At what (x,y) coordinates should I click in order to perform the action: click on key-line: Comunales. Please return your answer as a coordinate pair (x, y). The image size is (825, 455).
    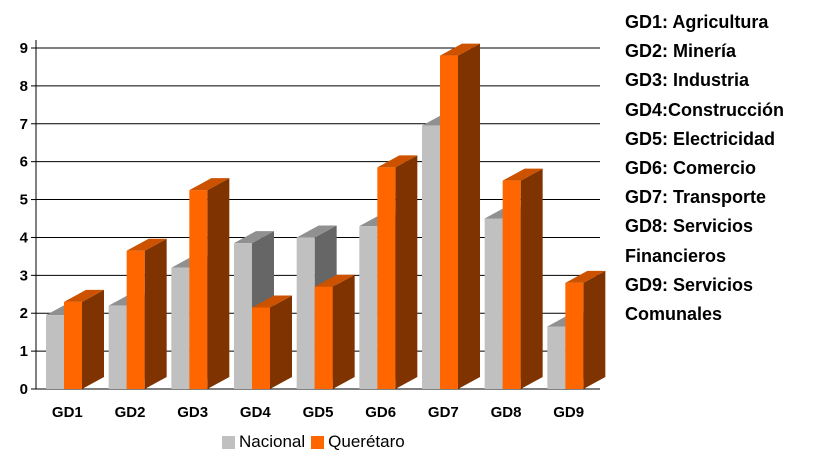
    Looking at the image, I should click on (674, 313).